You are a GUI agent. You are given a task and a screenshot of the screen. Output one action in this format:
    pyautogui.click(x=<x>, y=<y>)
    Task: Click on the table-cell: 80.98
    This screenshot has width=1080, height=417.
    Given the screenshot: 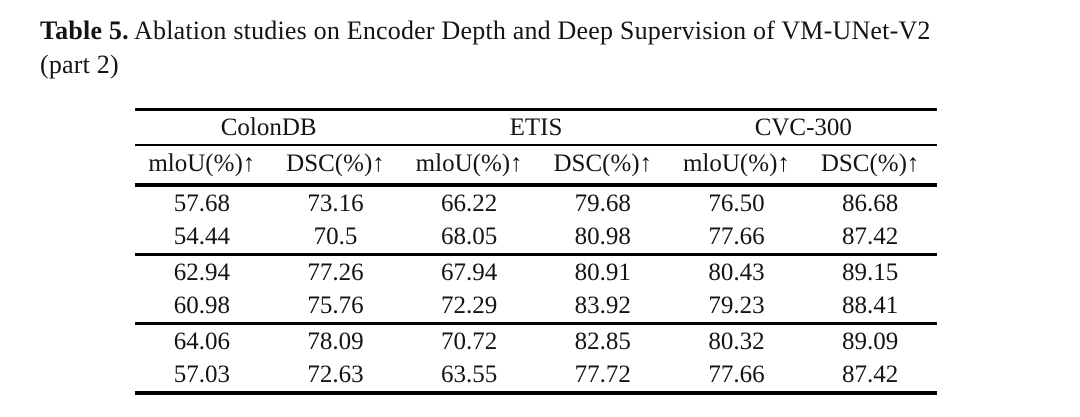 What is the action you would take?
    pyautogui.click(x=602, y=238)
    